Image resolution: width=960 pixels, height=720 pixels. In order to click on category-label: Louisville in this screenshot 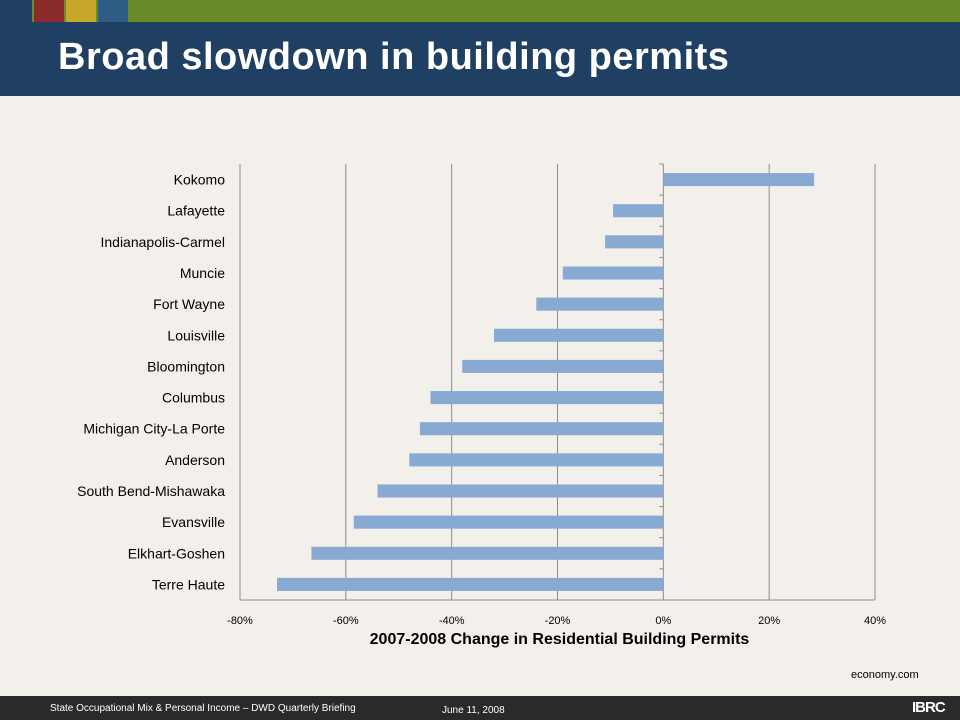, I will do `click(196, 335)`.